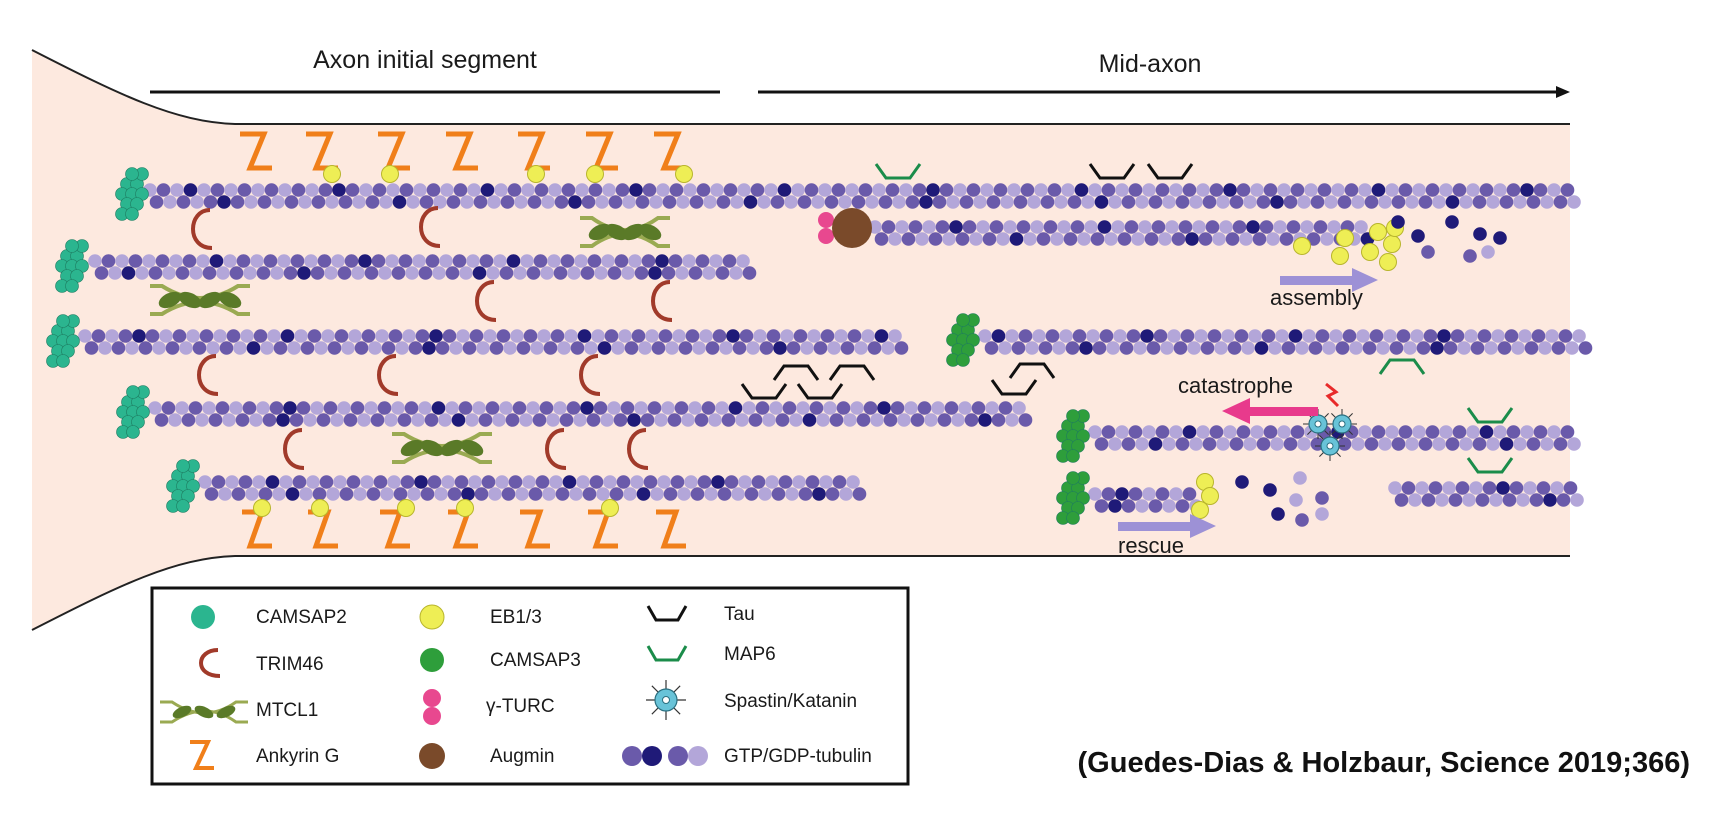 The image size is (1718, 816). What do you see at coordinates (800, 593) in the screenshot?
I see `axon-membrane-bottom` at bounding box center [800, 593].